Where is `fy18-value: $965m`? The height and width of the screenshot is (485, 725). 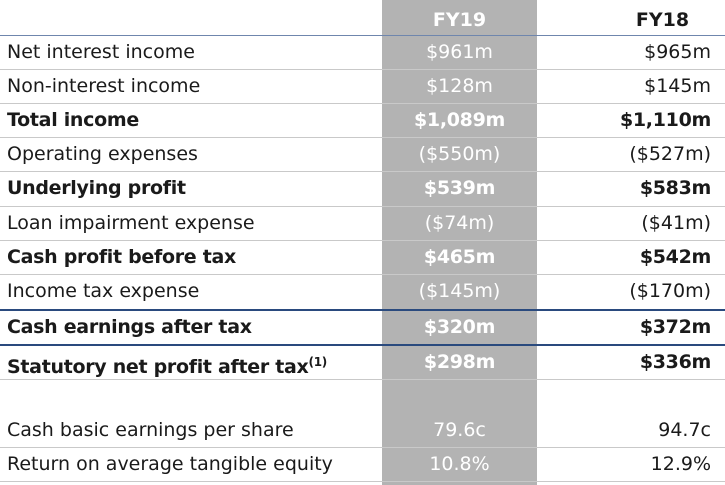
fy18-value: $965m is located at coordinates (677, 52).